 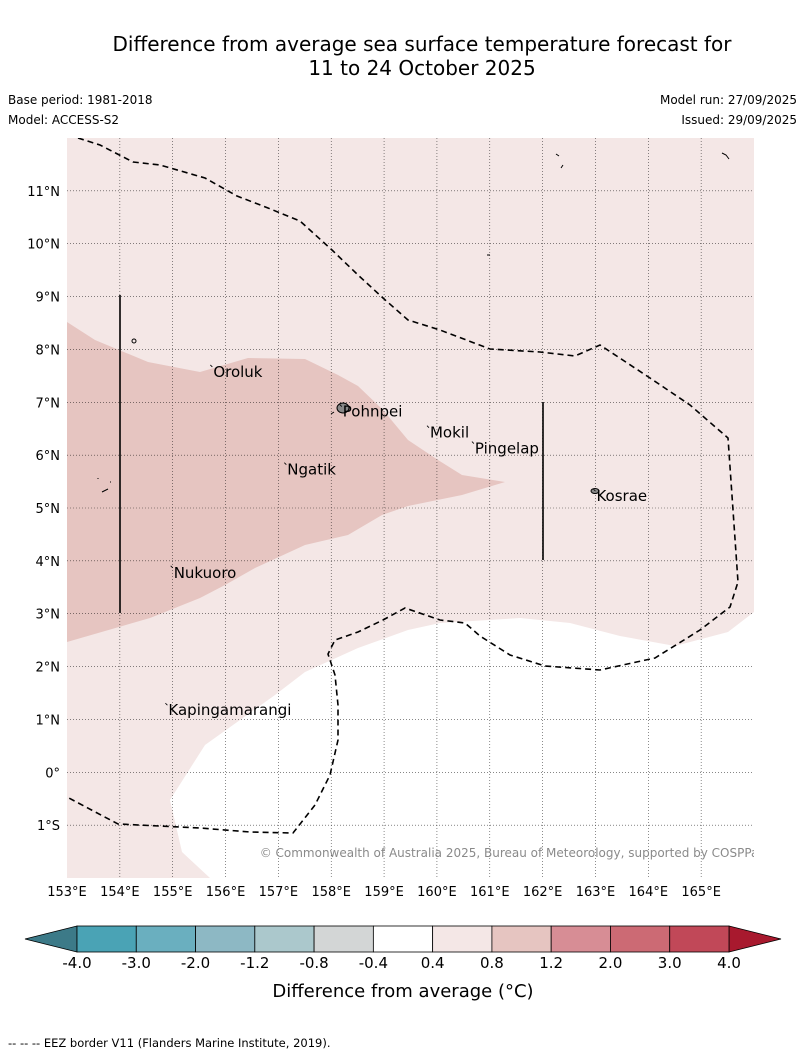 What do you see at coordinates (48, 615) in the screenshot?
I see `latitude-label: 3°N` at bounding box center [48, 615].